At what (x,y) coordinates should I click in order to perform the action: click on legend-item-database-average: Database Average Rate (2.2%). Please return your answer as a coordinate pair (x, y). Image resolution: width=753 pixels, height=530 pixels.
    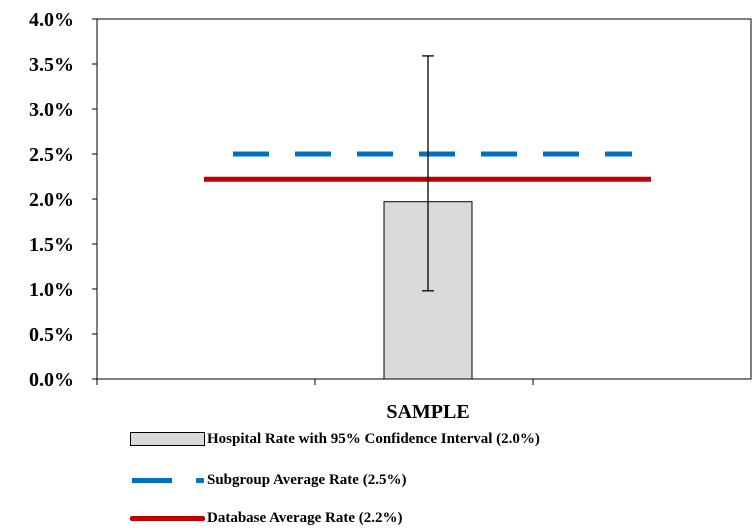
    Looking at the image, I should click on (266, 518).